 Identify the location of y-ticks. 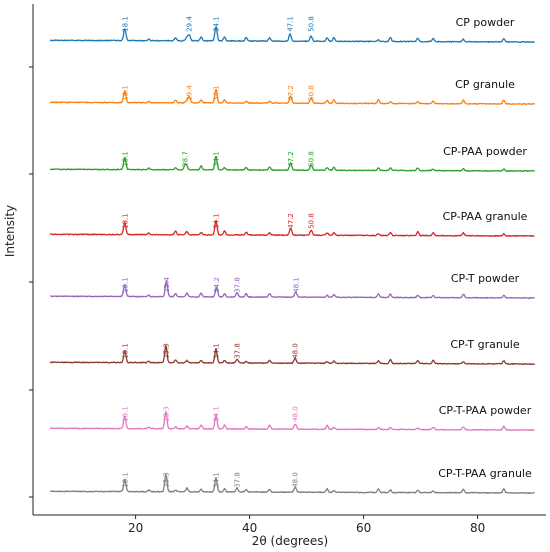
(31, 282).